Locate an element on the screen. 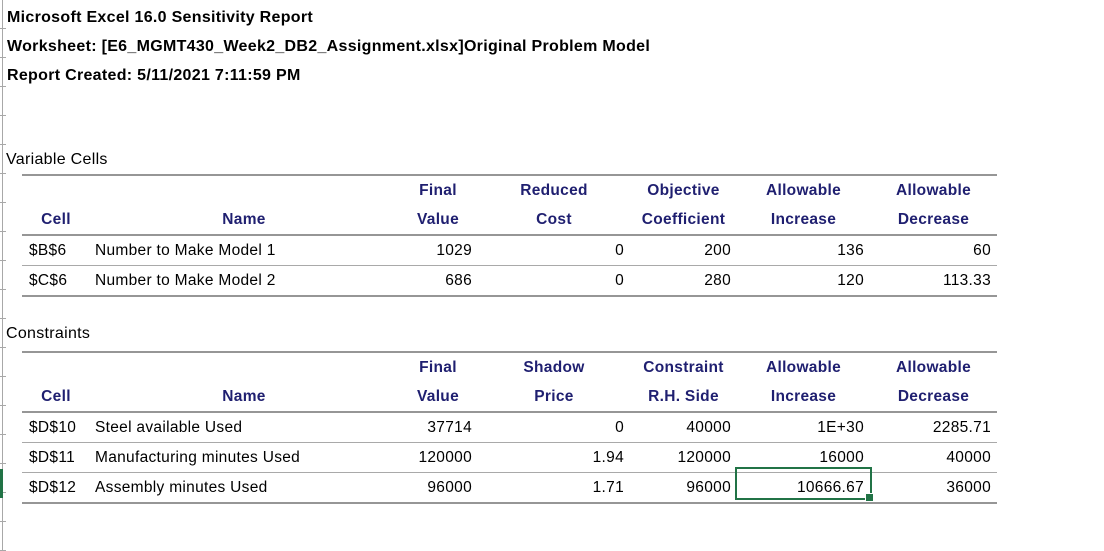 This screenshot has width=1104, height=551. allowable-decrease: 36000 is located at coordinates (968, 487).